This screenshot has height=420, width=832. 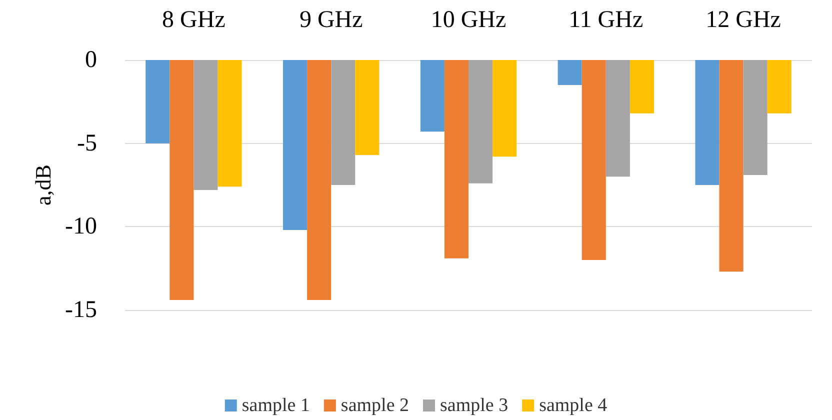 What do you see at coordinates (91, 60) in the screenshot?
I see `y-tick-label: 0` at bounding box center [91, 60].